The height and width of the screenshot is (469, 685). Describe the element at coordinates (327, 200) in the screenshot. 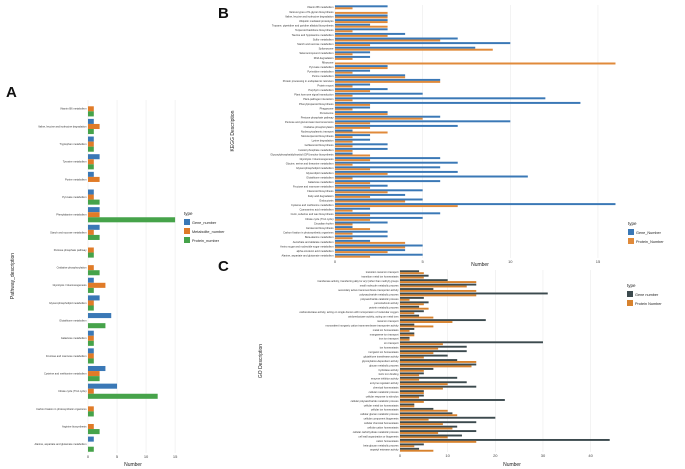

I see `category-label-b-42: Endocytosis` at that location.